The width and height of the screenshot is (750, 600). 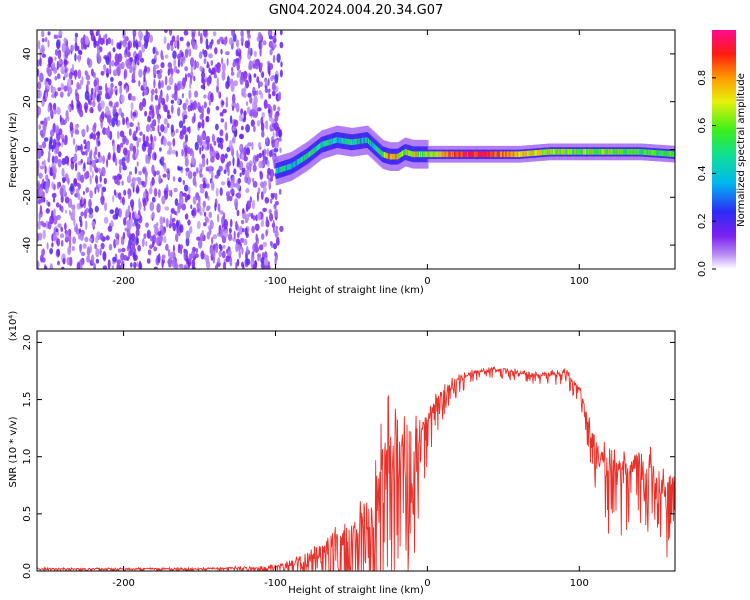 What do you see at coordinates (579, 583) in the screenshot?
I see `x-tick-label: 100` at bounding box center [579, 583].